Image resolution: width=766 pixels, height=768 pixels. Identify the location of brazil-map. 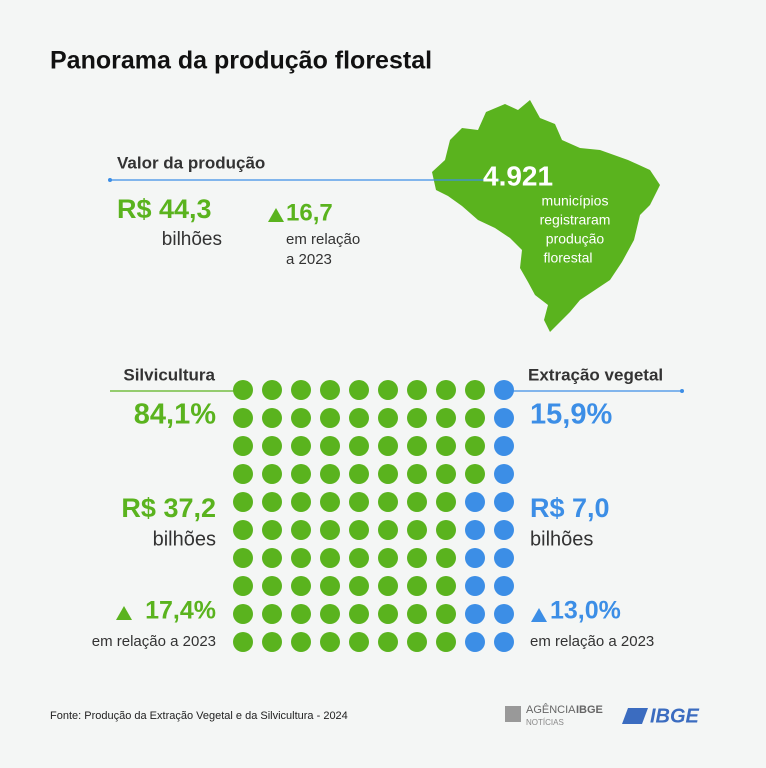
(546, 216).